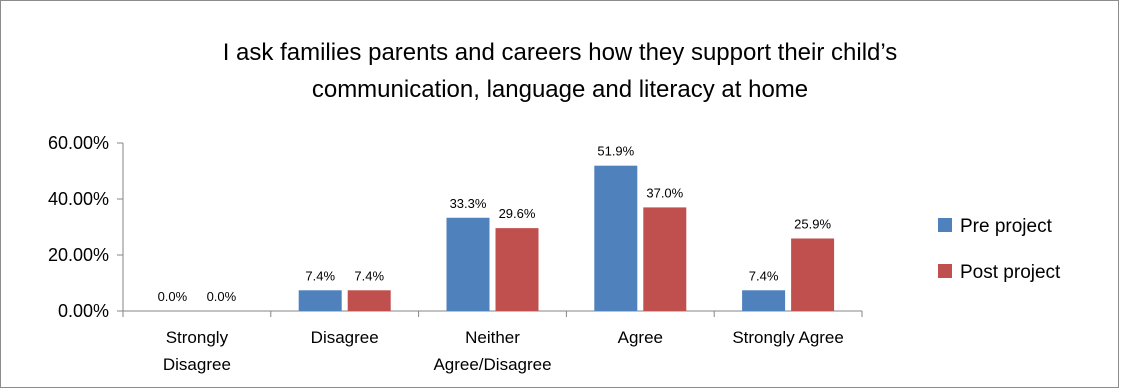 Image resolution: width=1121 pixels, height=390 pixels. I want to click on category-label: Neither, so click(492, 337).